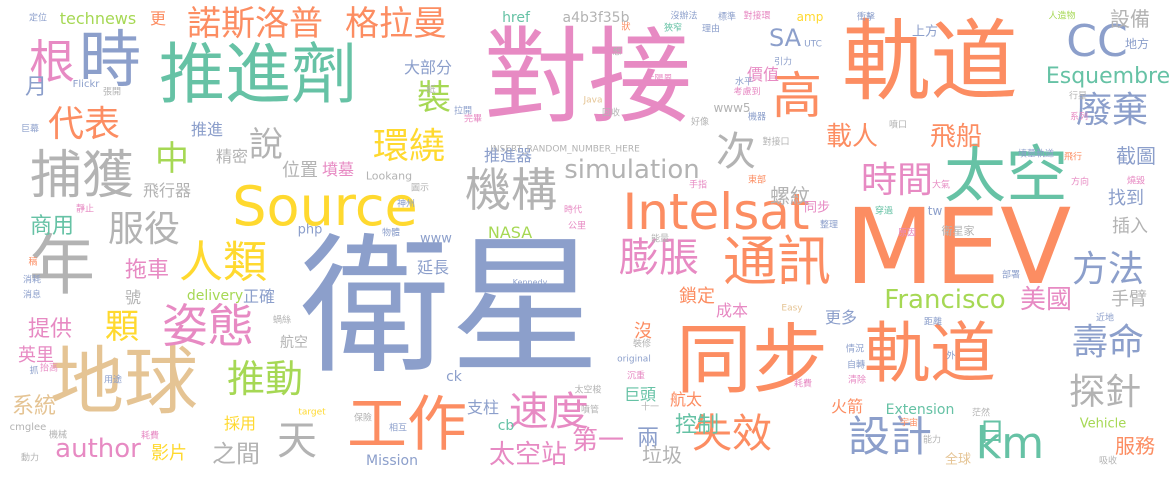  Describe the element at coordinates (84, 124) in the screenshot. I see `word: 代表` at that location.